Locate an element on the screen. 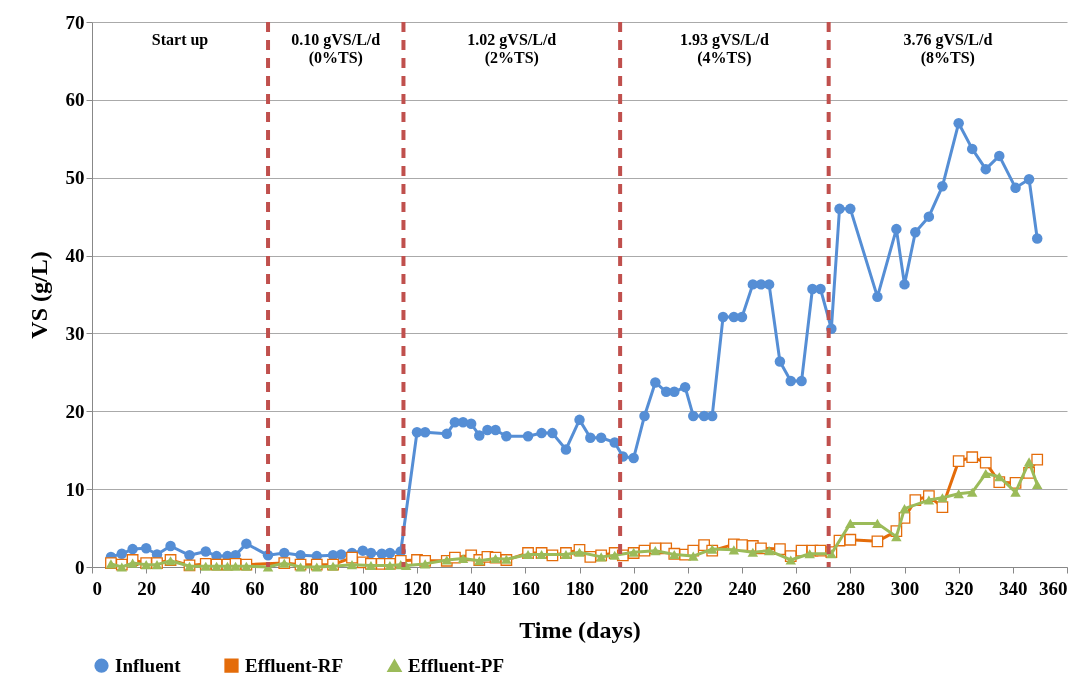 The height and width of the screenshot is (698, 1091). y-tick-label: 40 is located at coordinates (75, 256).